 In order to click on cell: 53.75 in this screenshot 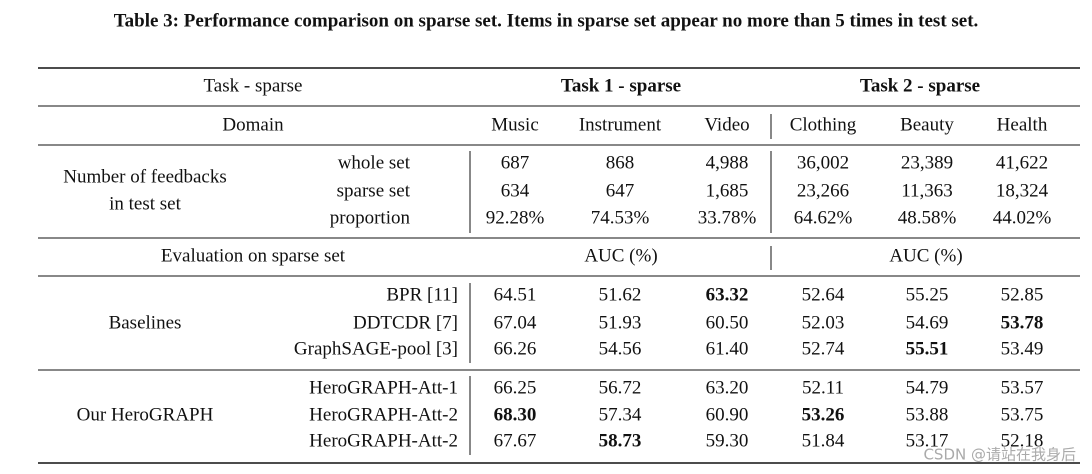, I will do `click(1022, 414)`.